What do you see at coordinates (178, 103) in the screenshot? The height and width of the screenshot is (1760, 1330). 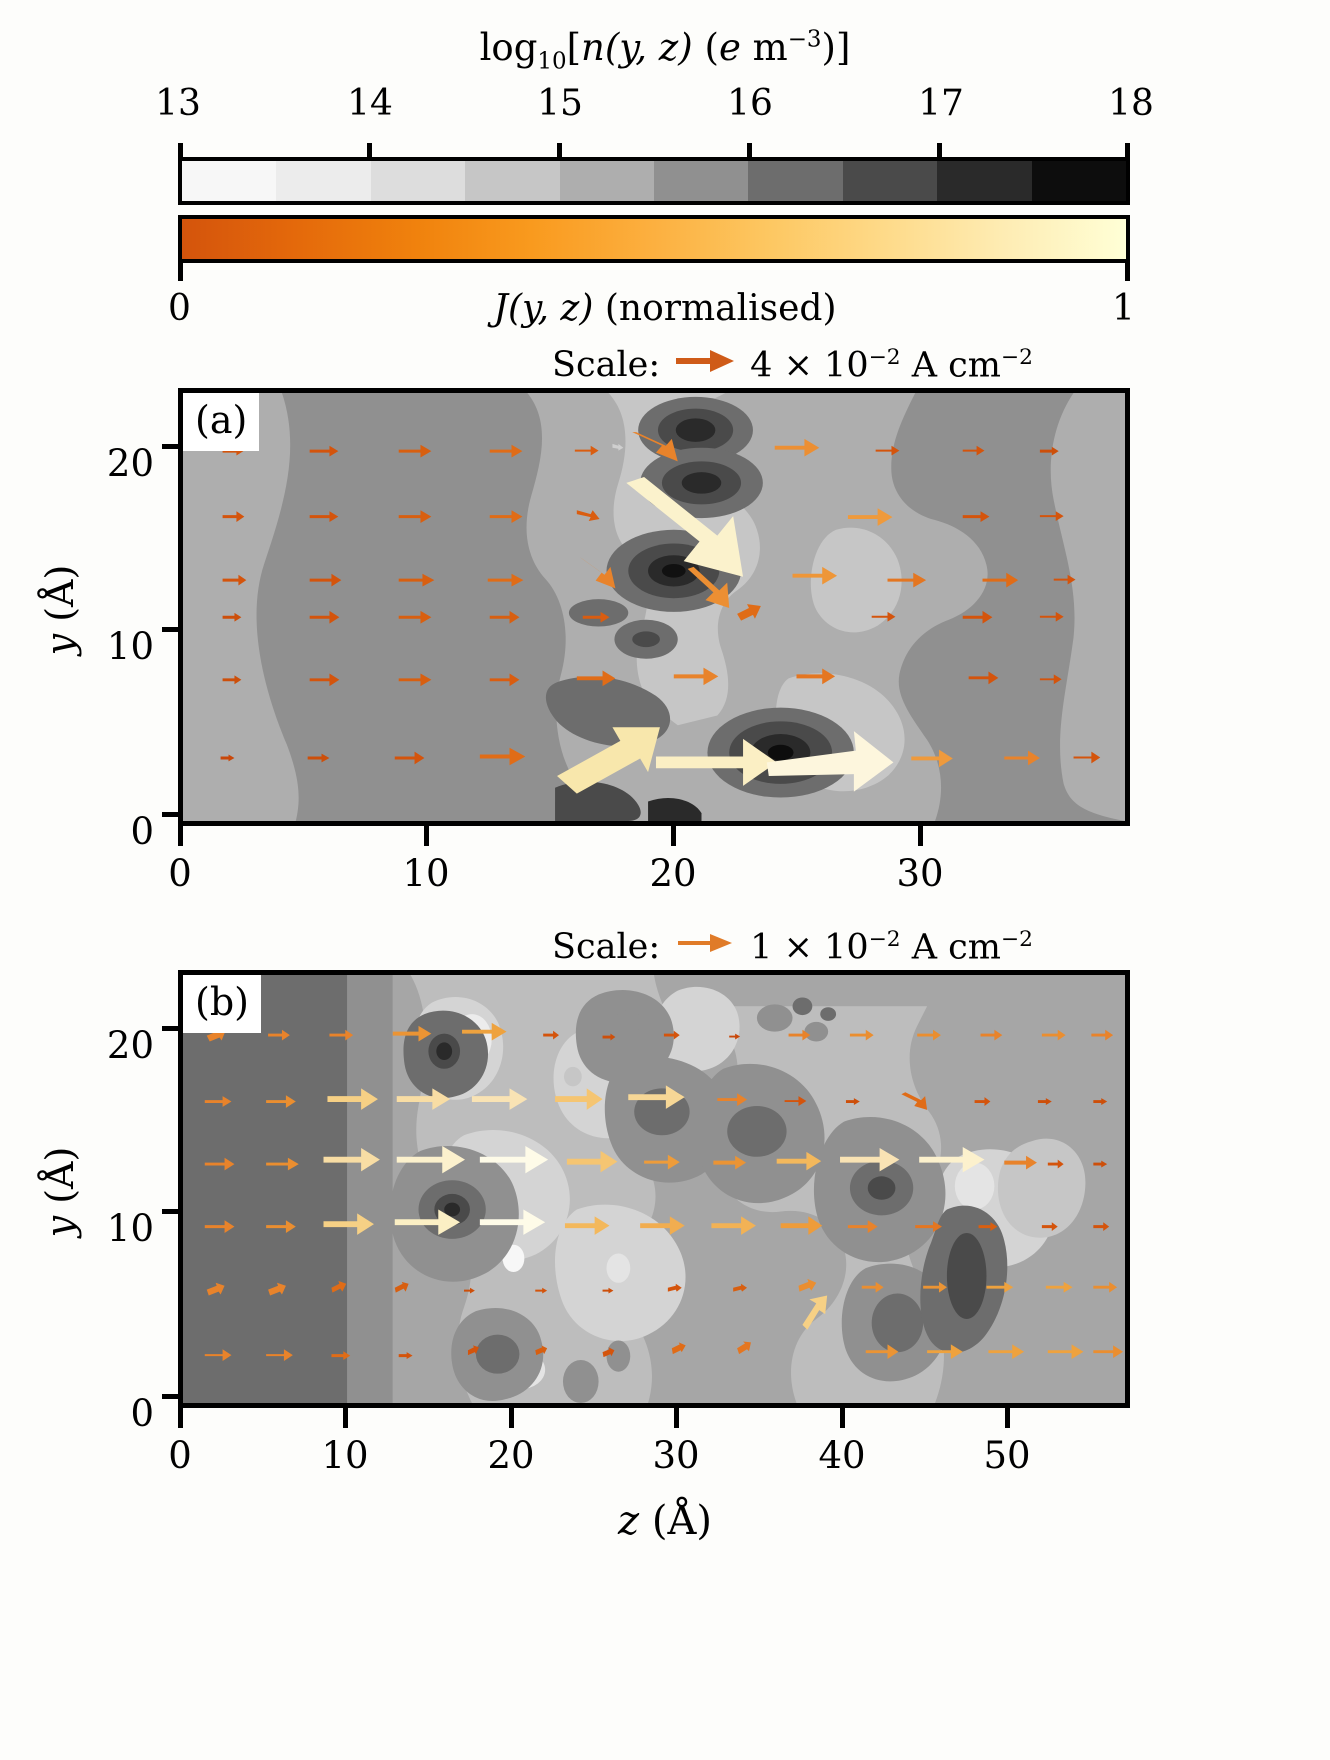 I see `density-cbar-ticklabel-13: 13` at bounding box center [178, 103].